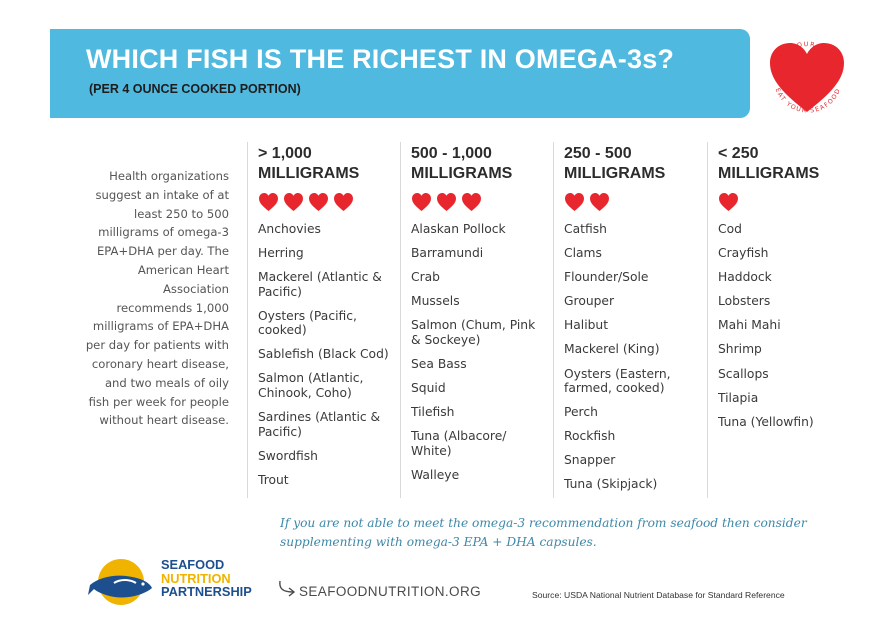  I want to click on fish-item: Sardines (Atlantic & Pacific), so click(319, 424).